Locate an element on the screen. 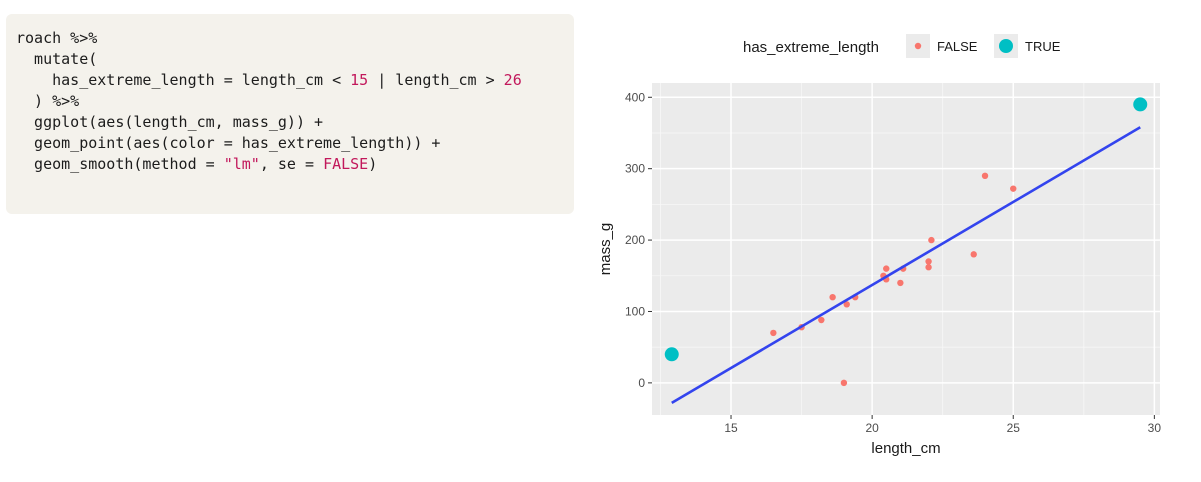 This screenshot has width=1201, height=482. code-token: 26 is located at coordinates (512, 80).